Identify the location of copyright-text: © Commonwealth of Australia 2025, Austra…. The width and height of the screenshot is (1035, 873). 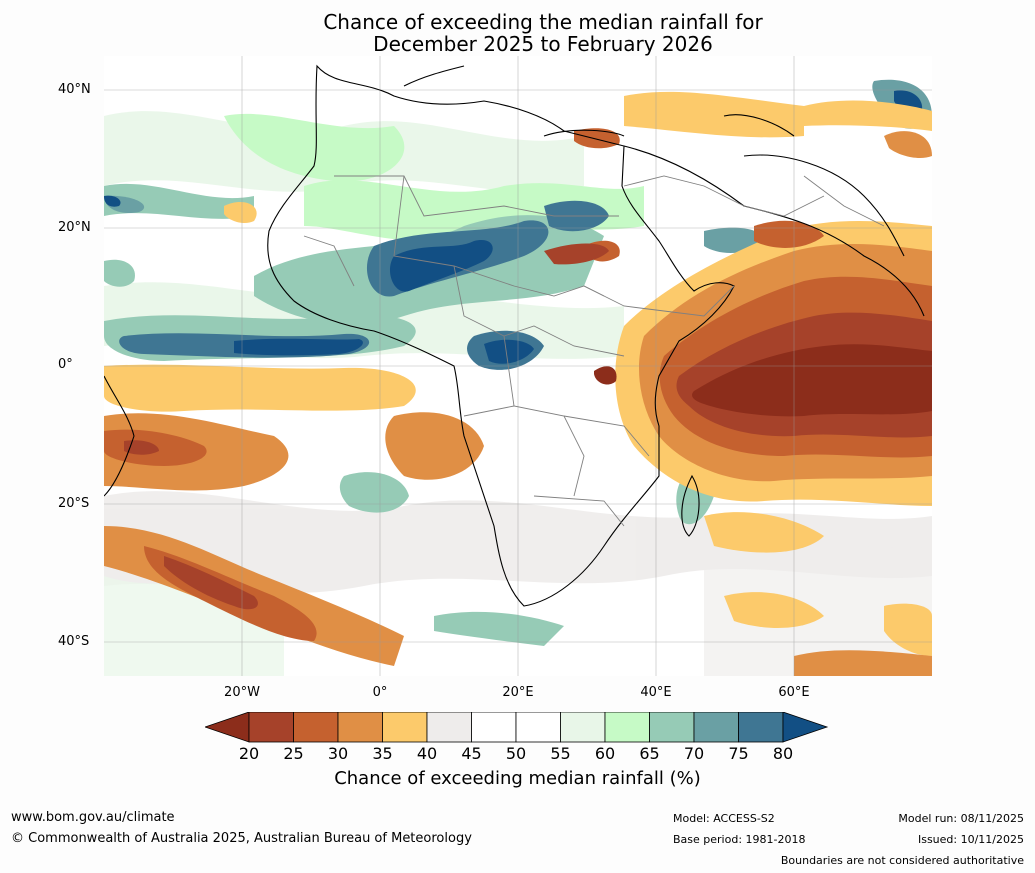
(241, 838).